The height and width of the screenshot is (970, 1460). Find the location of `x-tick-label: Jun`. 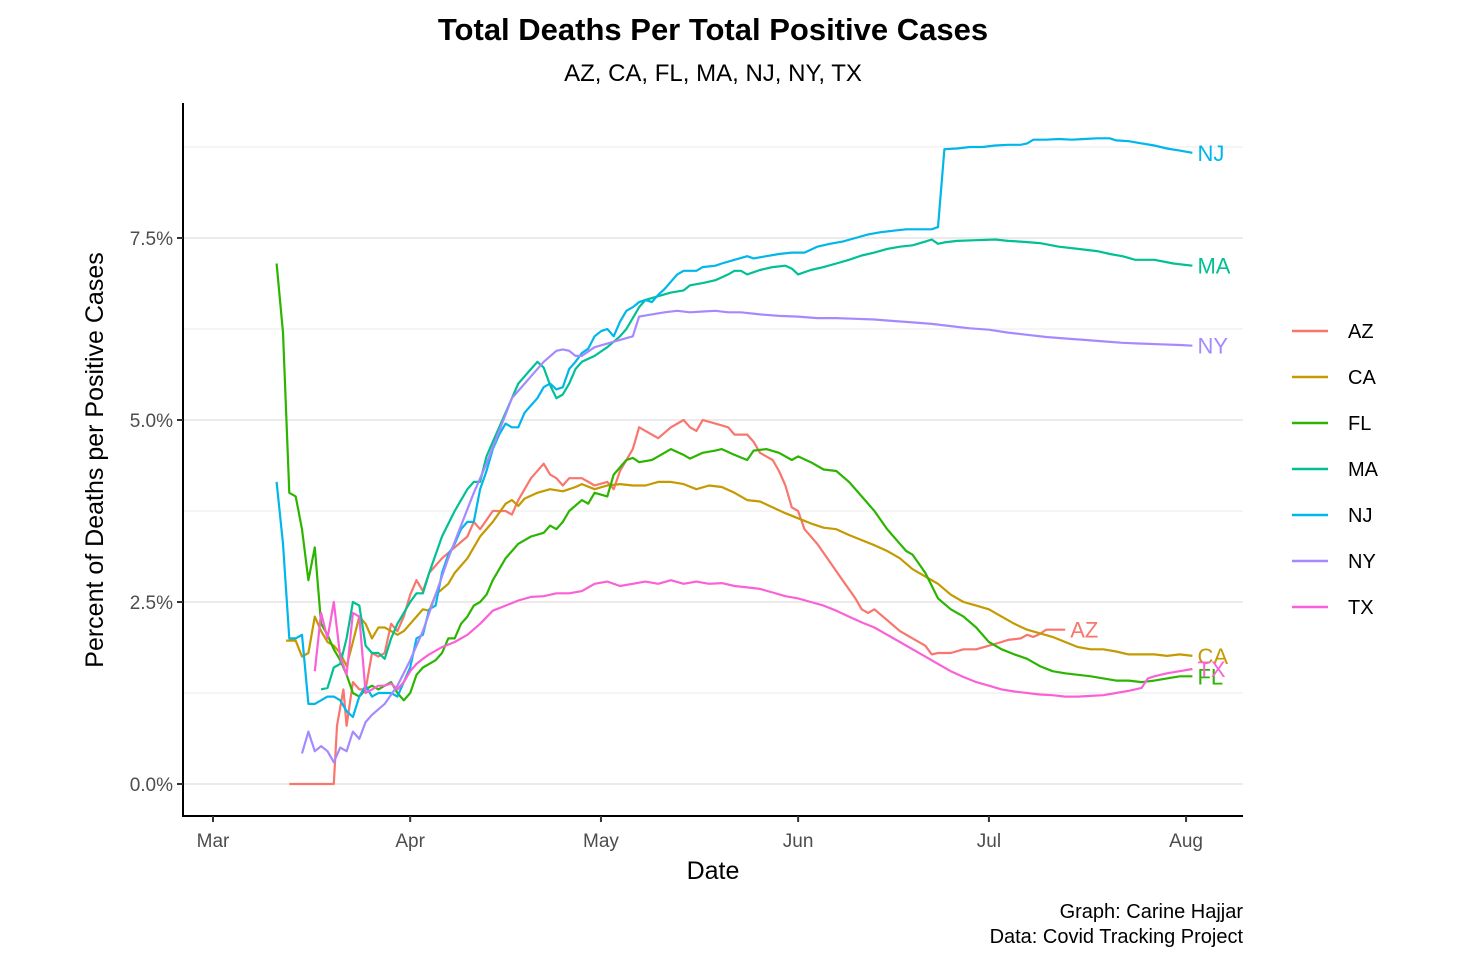

x-tick-label: Jun is located at coordinates (798, 841).